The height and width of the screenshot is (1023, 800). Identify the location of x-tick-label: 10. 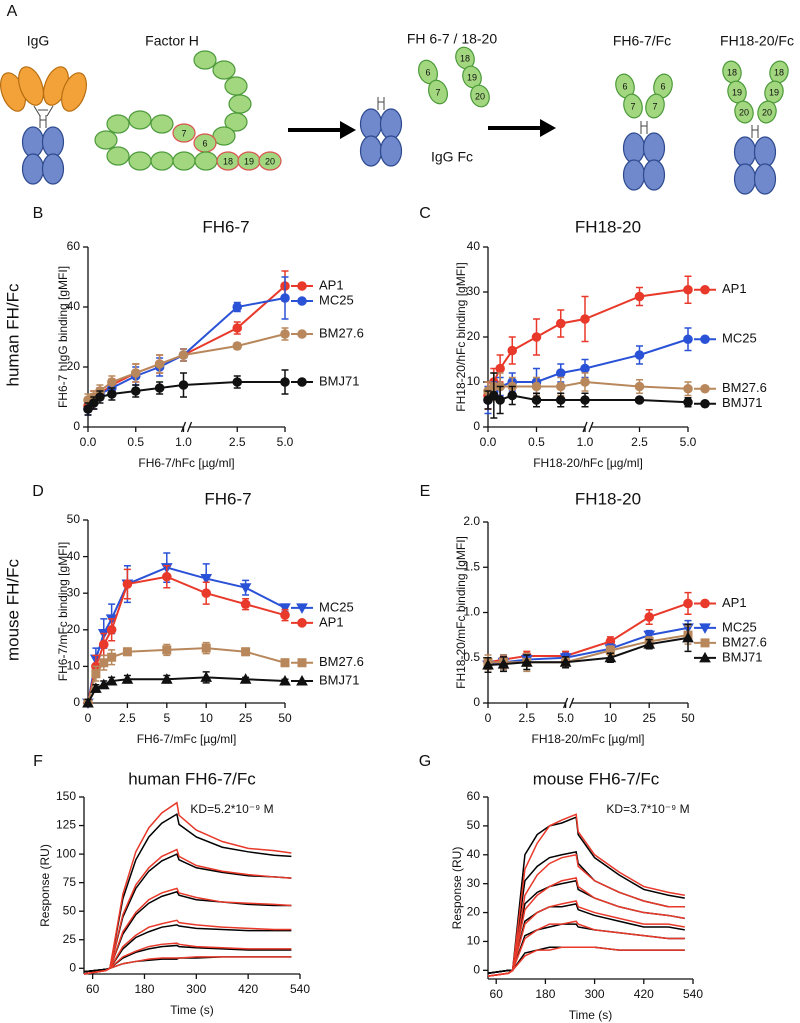
(611, 718).